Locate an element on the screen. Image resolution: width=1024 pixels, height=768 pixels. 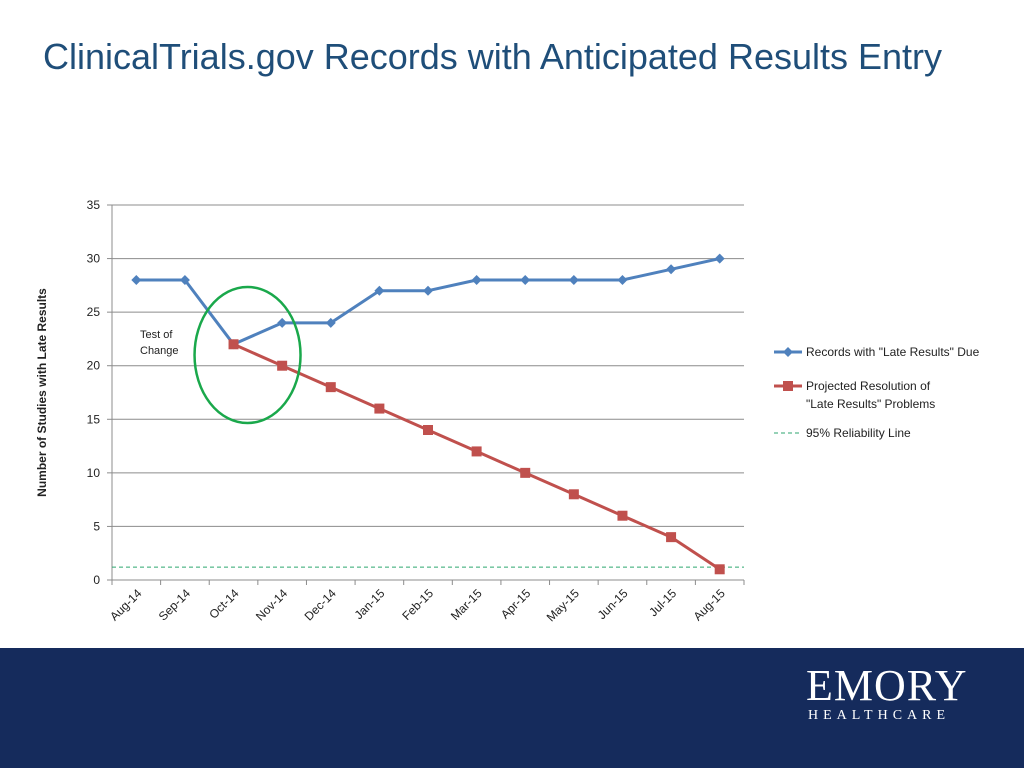
series-late-results-due-line is located at coordinates (428, 301).